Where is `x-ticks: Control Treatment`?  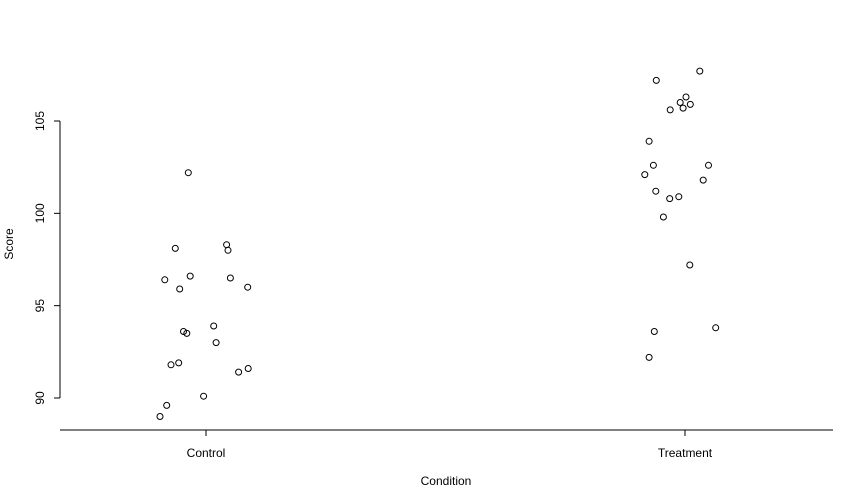 x-ticks: Control Treatment is located at coordinates (450, 445).